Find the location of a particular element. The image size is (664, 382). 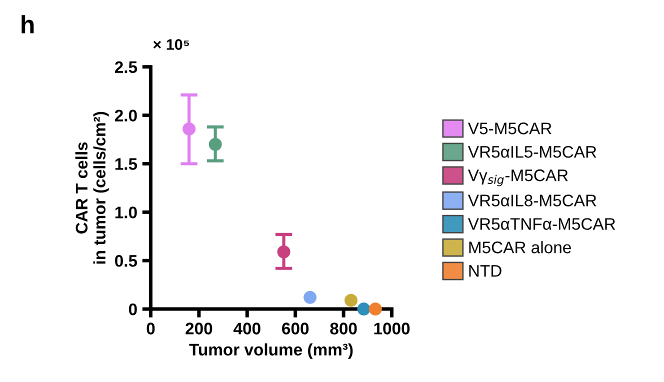

y-tick-label: 2.0 is located at coordinates (125, 116).